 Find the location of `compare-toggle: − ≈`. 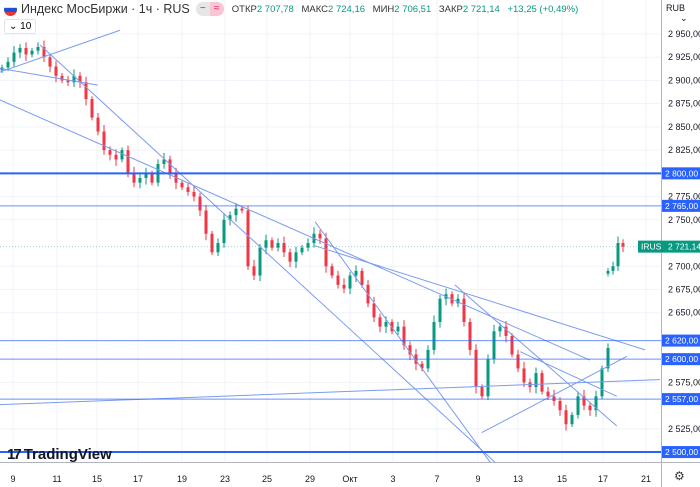

compare-toggle: − ≈ is located at coordinates (209, 9).